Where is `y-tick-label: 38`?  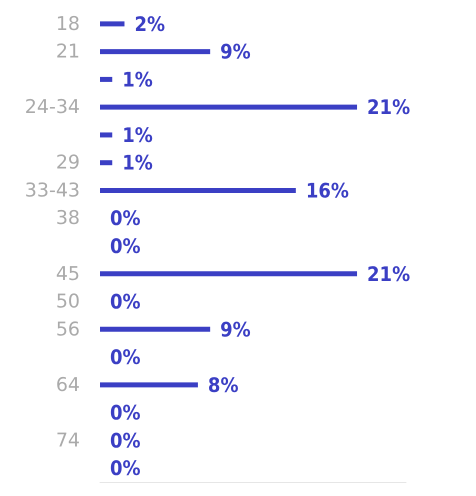 y-tick-label: 38 is located at coordinates (68, 218).